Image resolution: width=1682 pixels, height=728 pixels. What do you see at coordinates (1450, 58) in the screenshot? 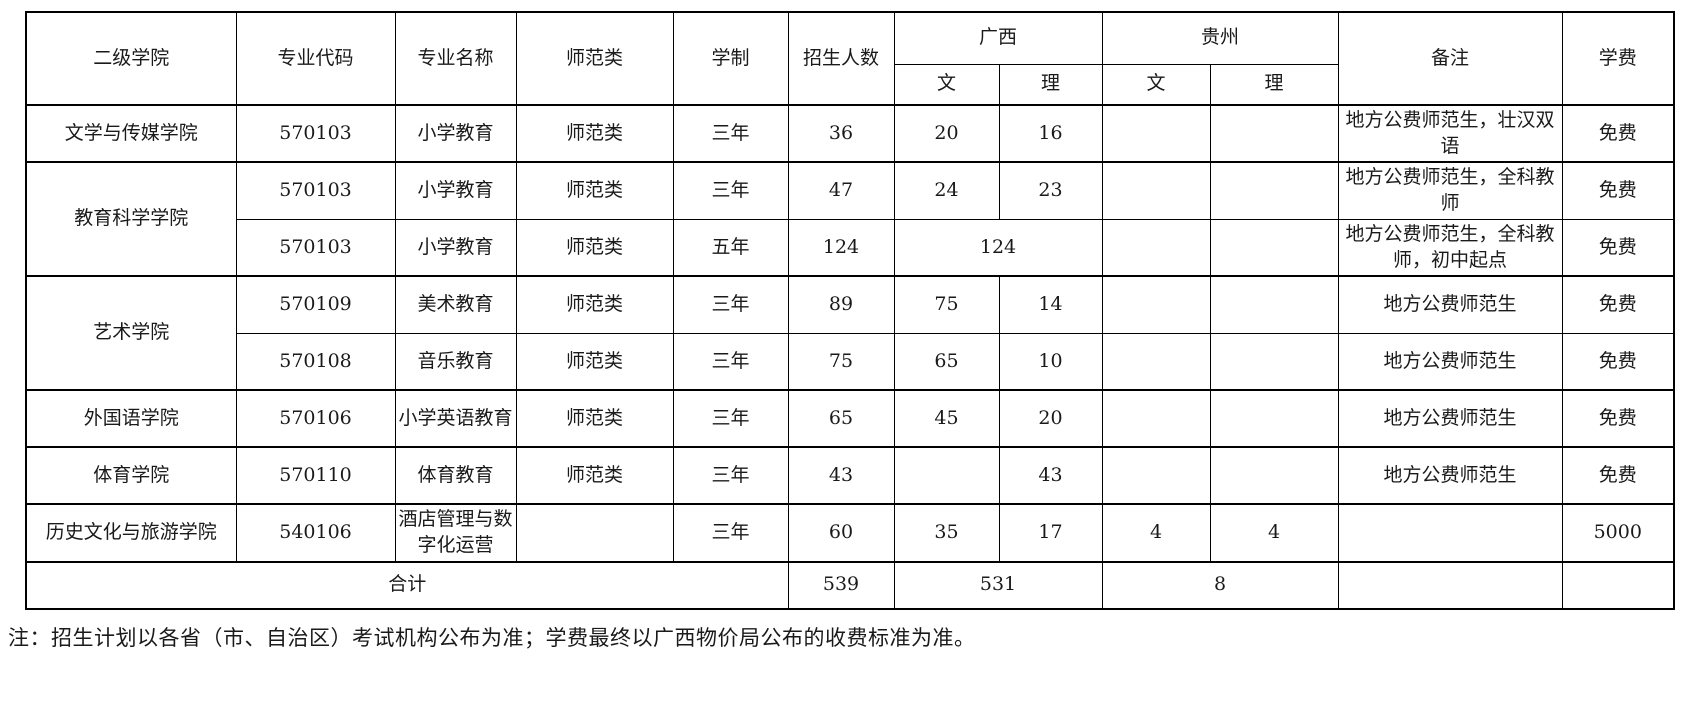
I see `header-remarks: 备注` at bounding box center [1450, 58].